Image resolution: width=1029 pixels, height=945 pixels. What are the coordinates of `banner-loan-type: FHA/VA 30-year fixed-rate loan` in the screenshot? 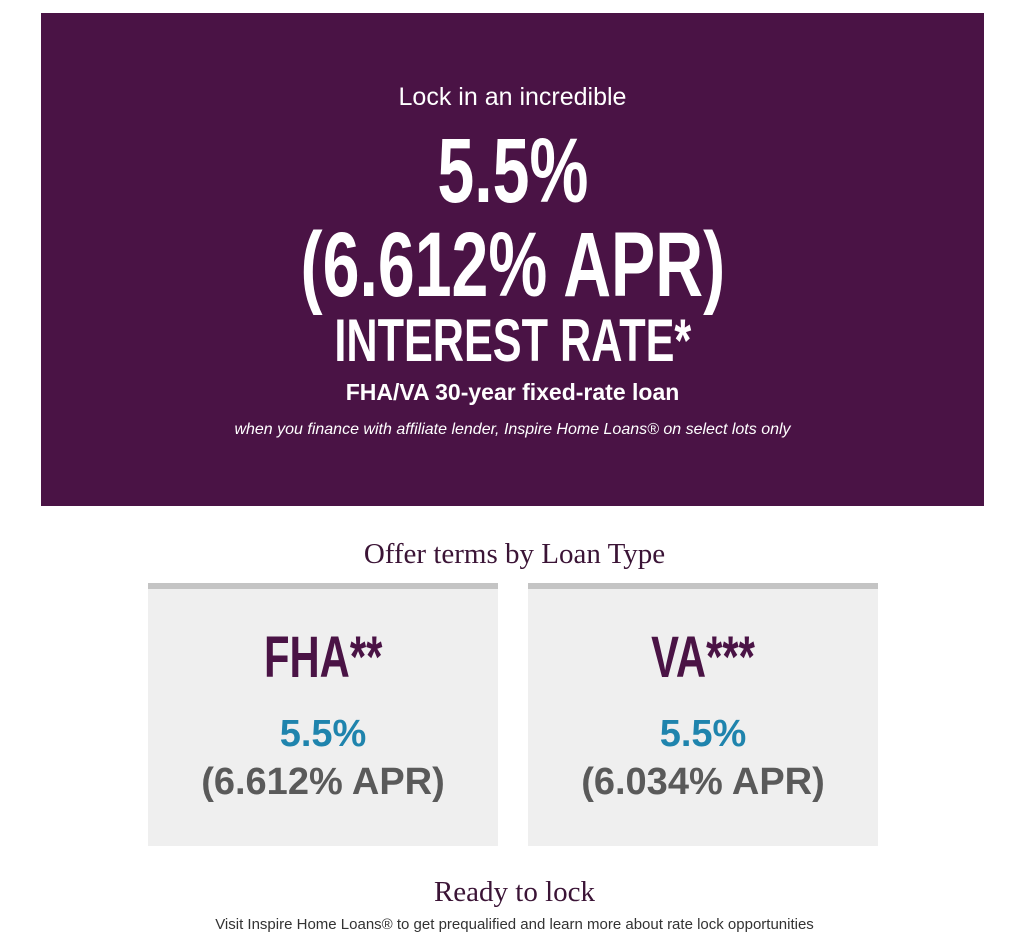 It's located at (512, 392).